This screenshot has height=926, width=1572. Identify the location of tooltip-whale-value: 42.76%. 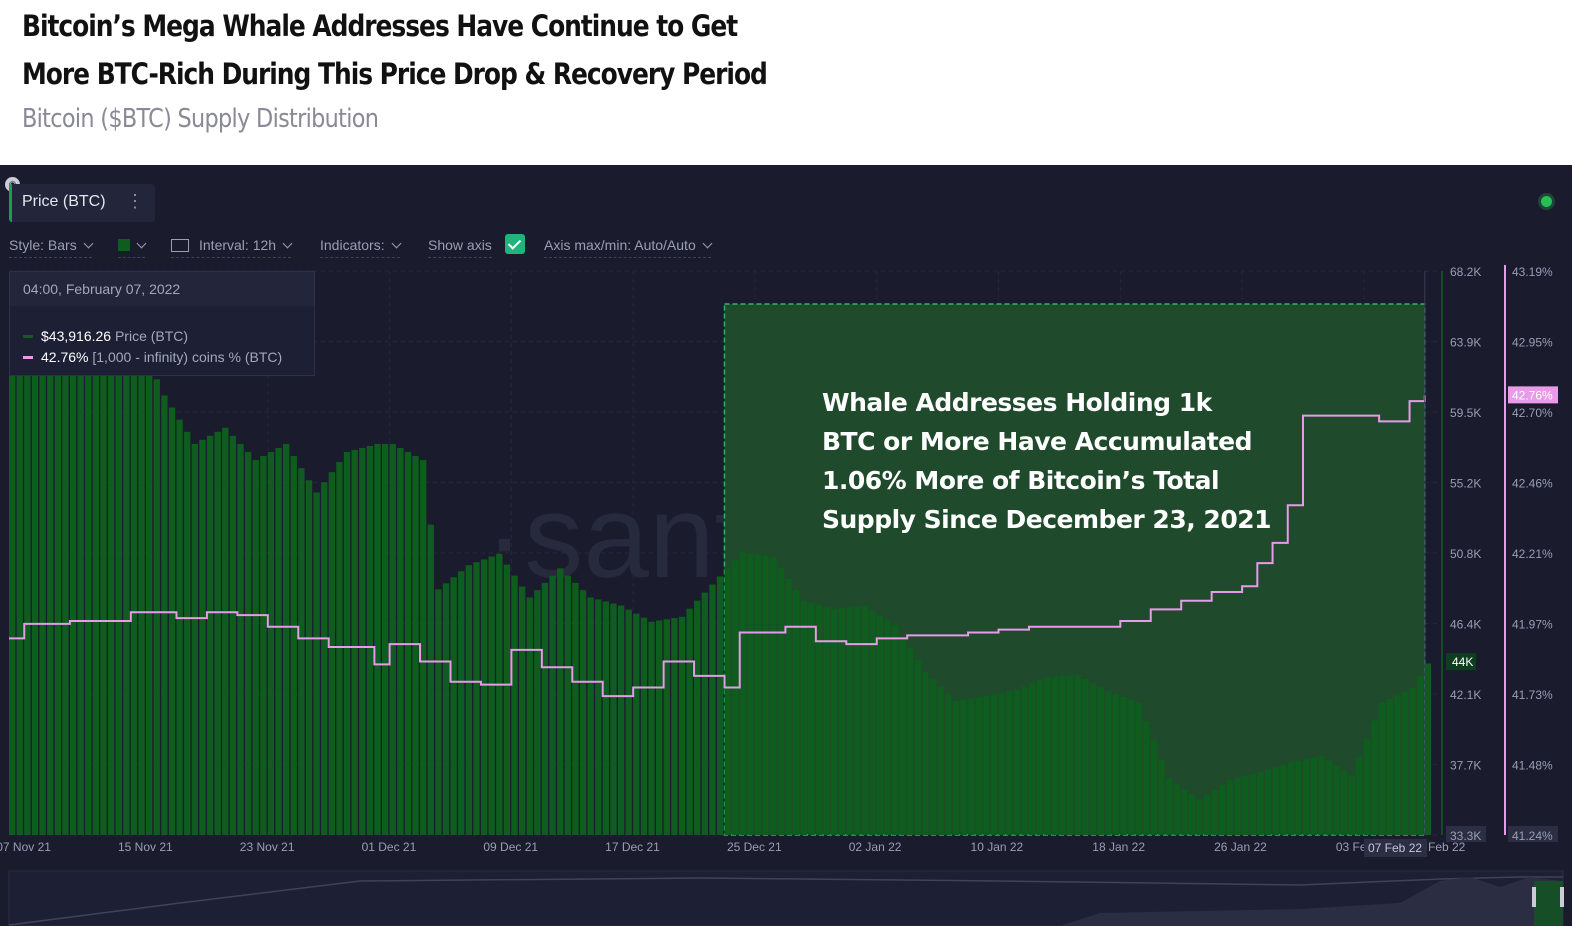
(65, 357).